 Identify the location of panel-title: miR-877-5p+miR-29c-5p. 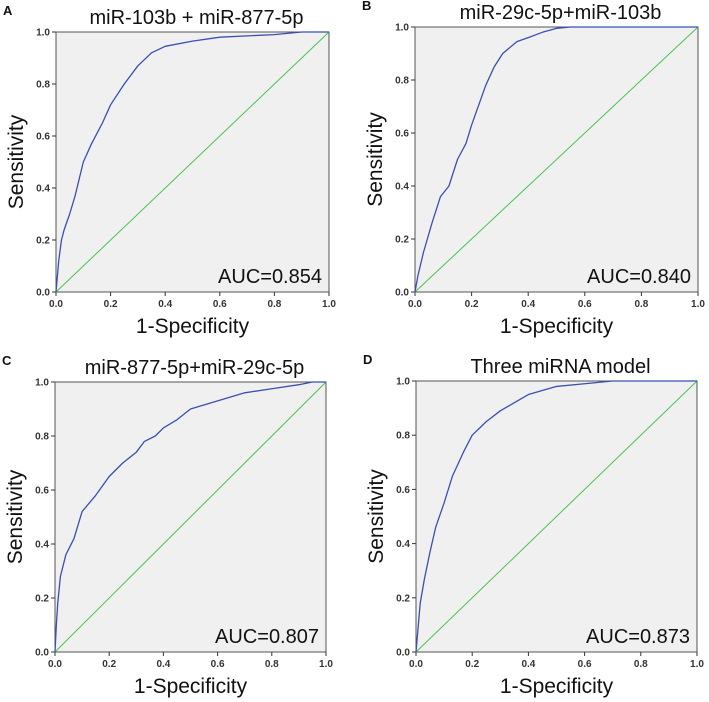
(195, 368).